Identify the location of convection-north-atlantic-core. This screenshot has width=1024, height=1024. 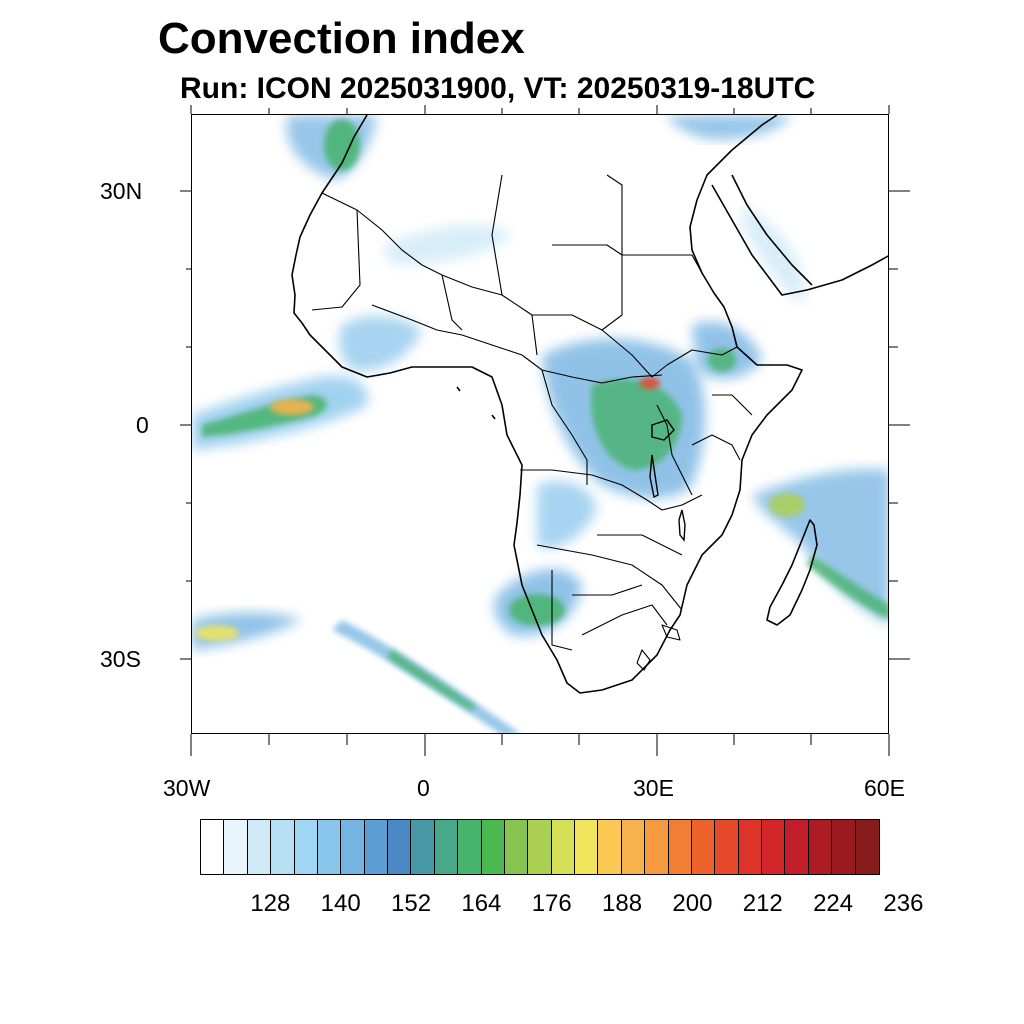
(342, 145).